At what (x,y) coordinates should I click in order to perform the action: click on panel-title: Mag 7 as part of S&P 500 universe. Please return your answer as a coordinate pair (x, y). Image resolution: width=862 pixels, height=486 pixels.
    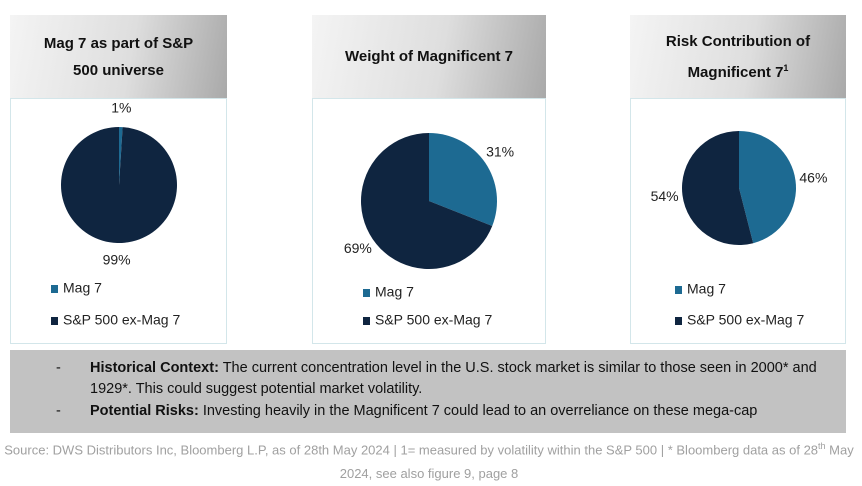
    Looking at the image, I should click on (118, 56).